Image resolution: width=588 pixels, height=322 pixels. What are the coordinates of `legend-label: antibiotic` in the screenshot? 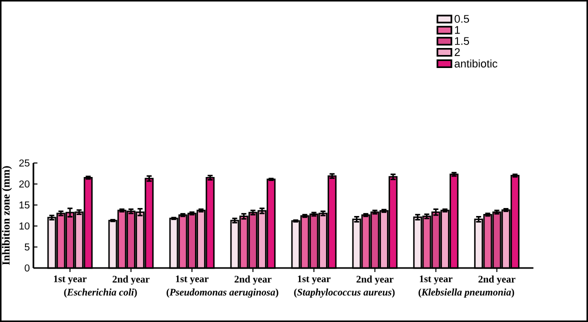 It's located at (476, 63).